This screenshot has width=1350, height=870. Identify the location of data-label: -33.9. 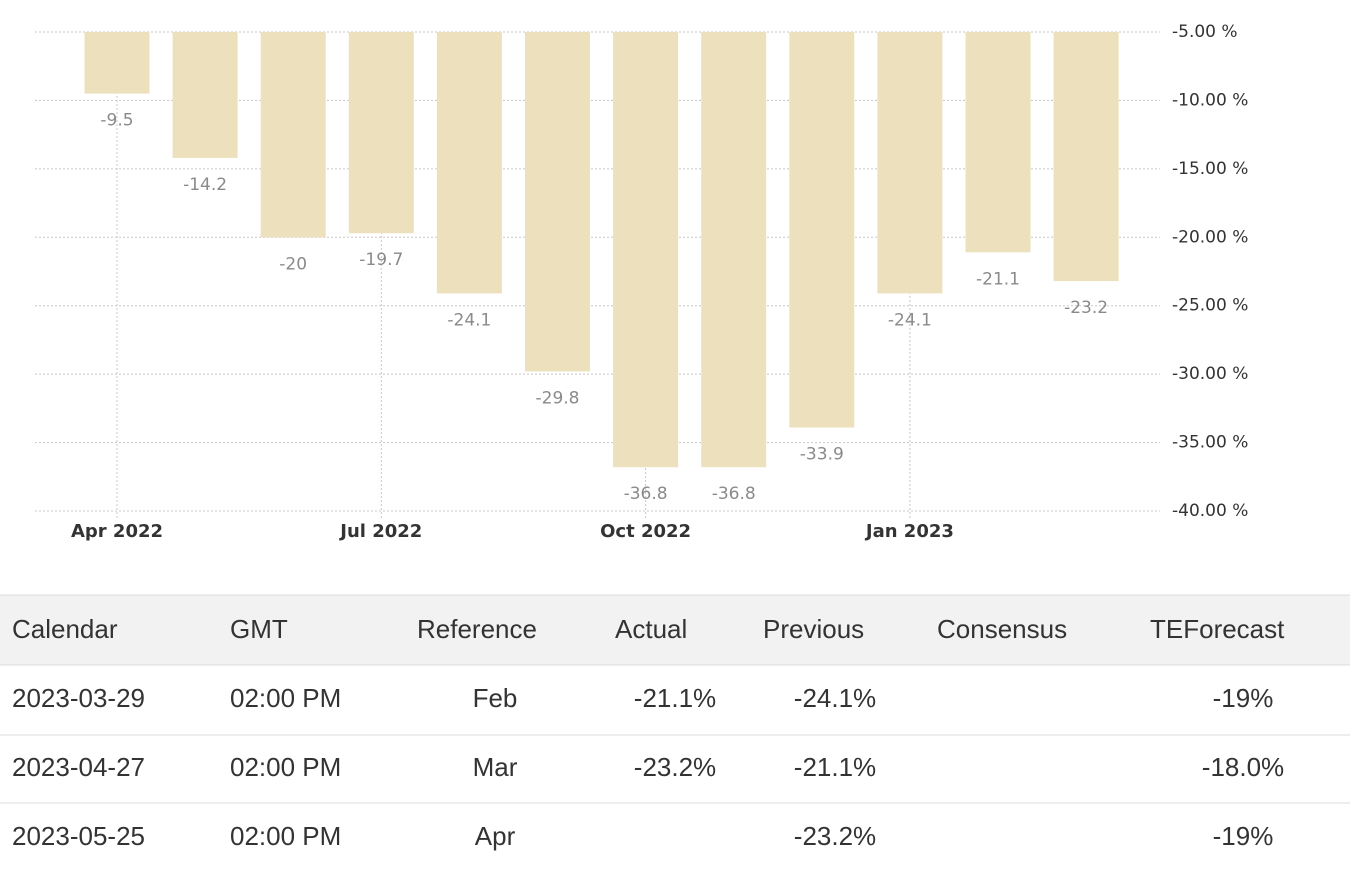
(822, 455).